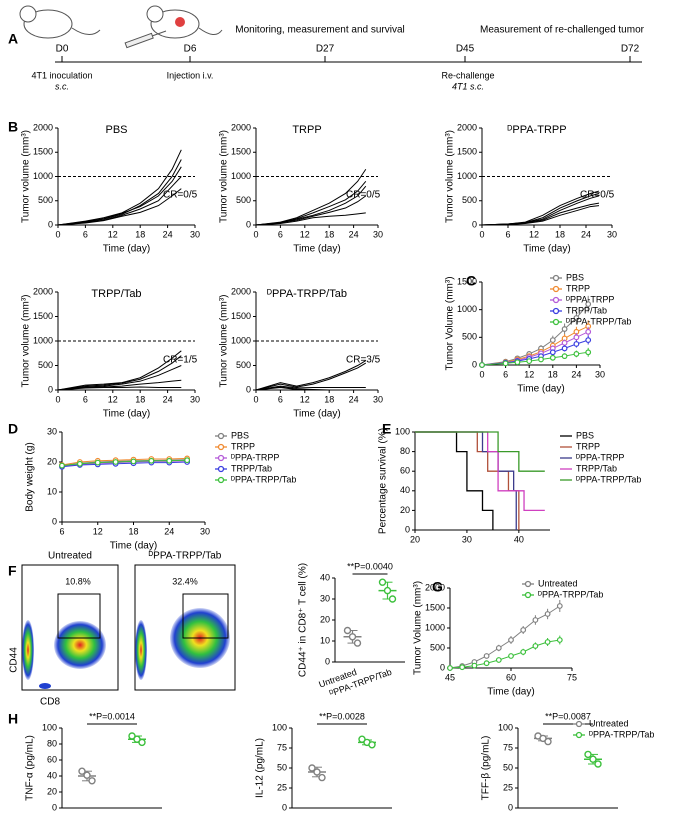 Image resolution: width=683 pixels, height=829 pixels. What do you see at coordinates (486, 768) in the screenshot?
I see `y-axis-label: TFF-β (pg/mL)` at bounding box center [486, 768].